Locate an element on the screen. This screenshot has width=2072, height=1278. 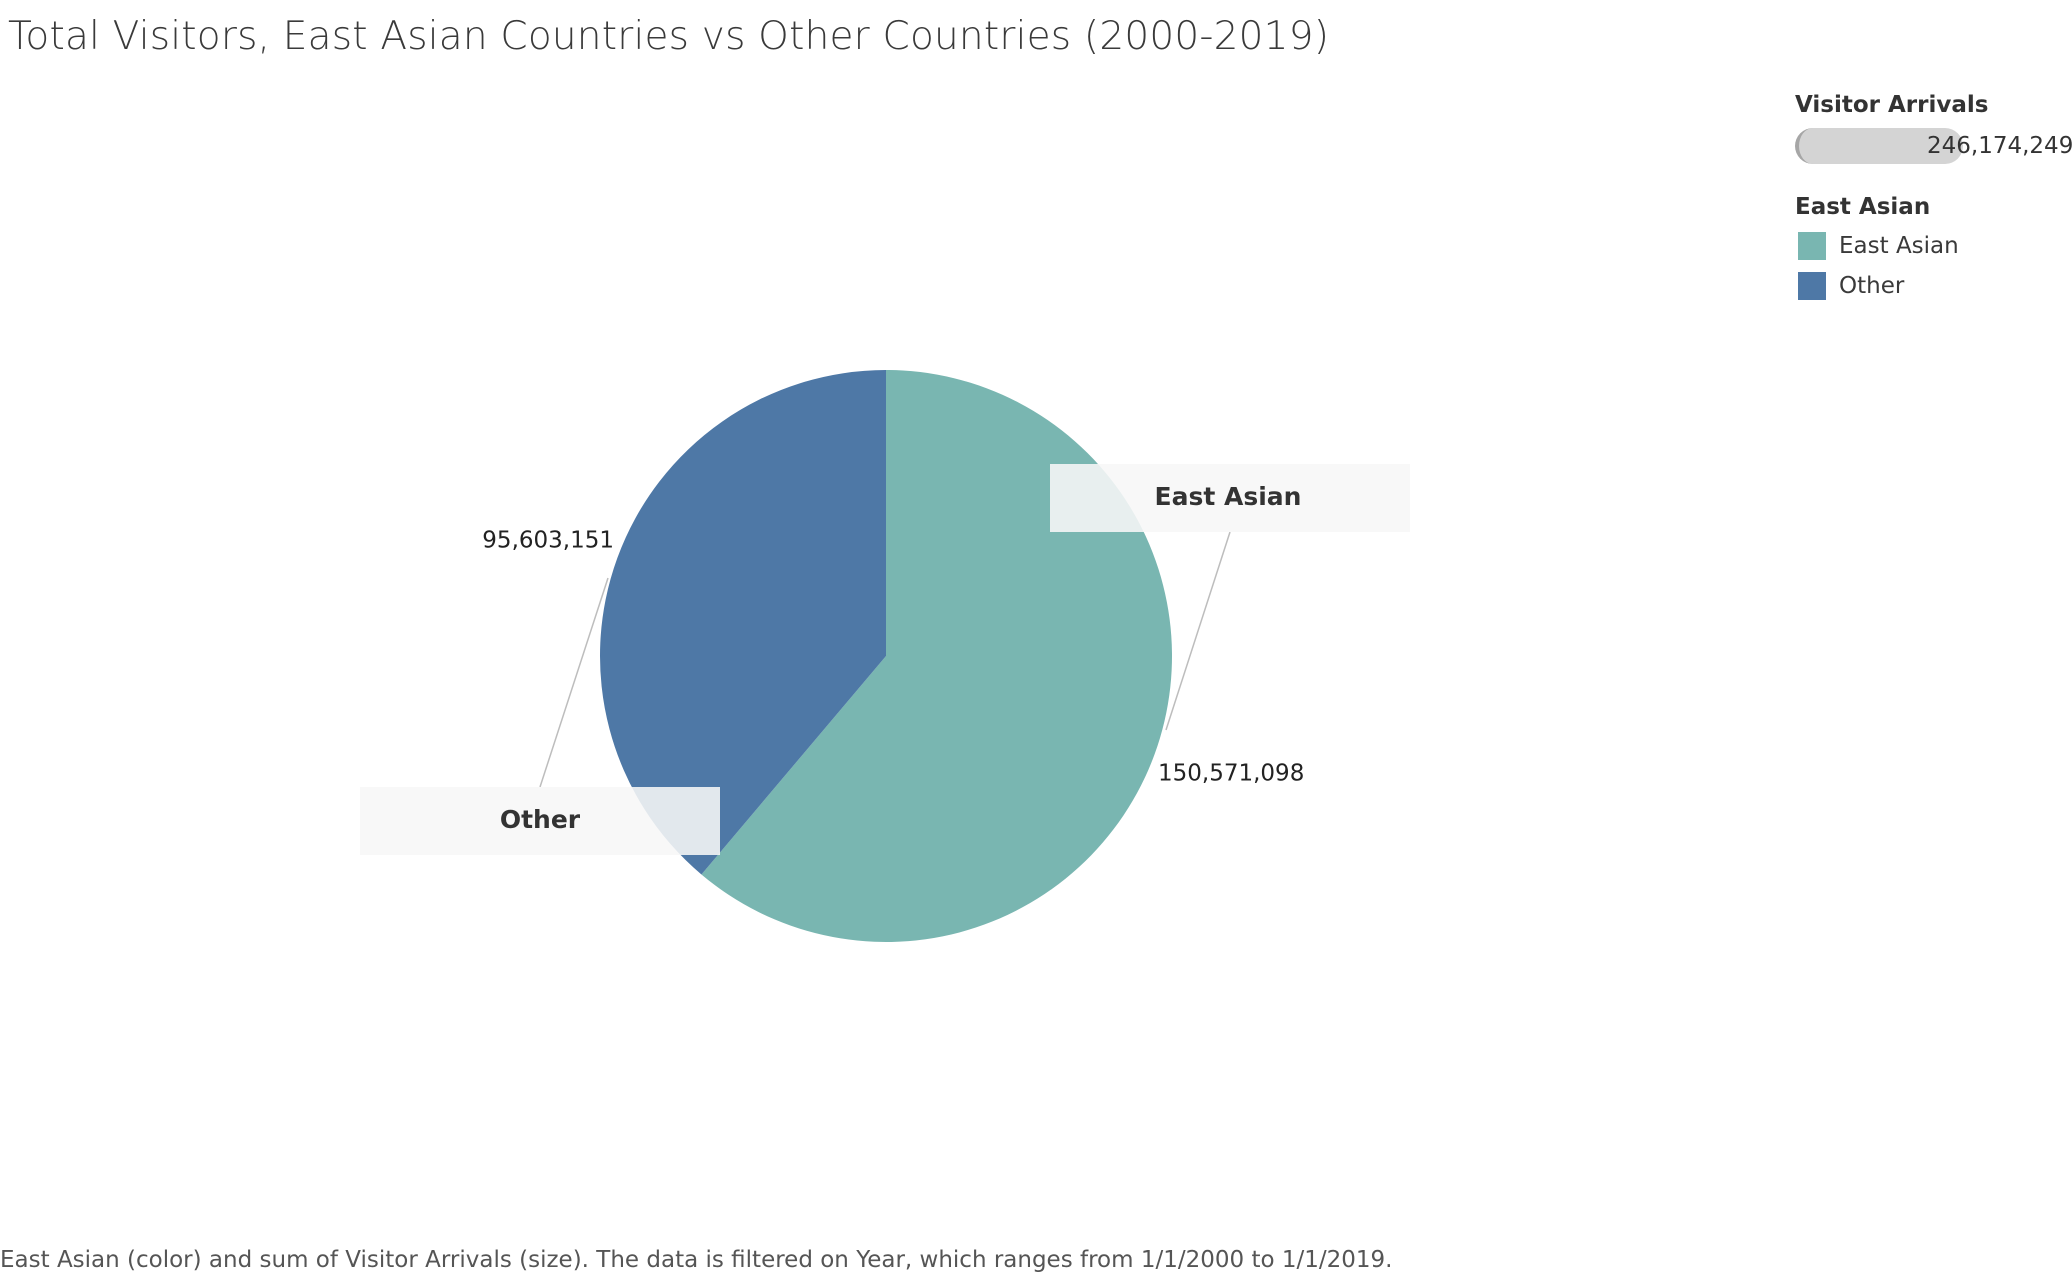
legend-label-other: Other is located at coordinates (1872, 286).